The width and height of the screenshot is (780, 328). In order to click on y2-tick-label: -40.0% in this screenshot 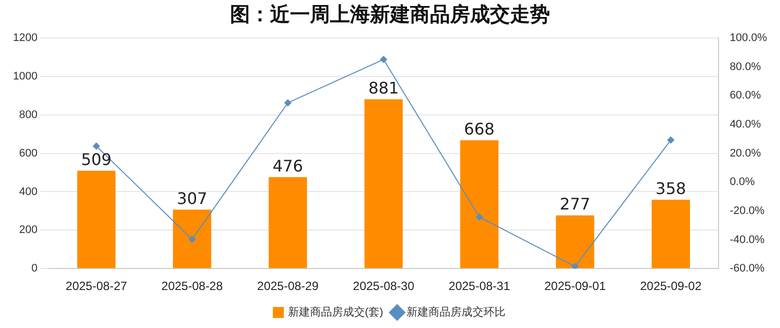, I will do `click(747, 240)`.